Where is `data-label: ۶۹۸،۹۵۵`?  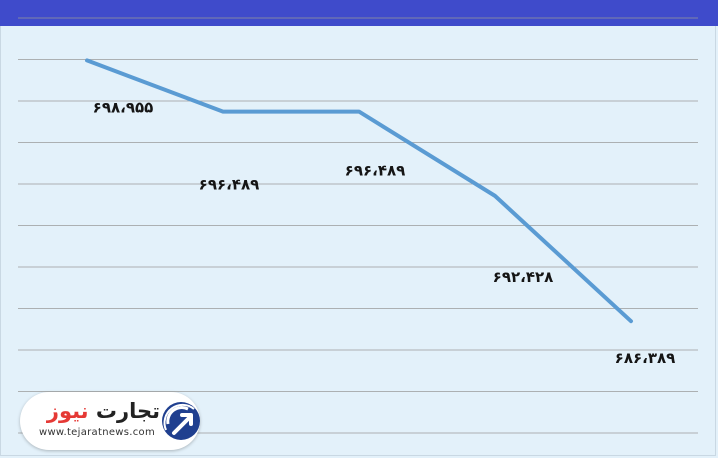
data-label: ۶۹۸،۹۵۵ is located at coordinates (123, 107).